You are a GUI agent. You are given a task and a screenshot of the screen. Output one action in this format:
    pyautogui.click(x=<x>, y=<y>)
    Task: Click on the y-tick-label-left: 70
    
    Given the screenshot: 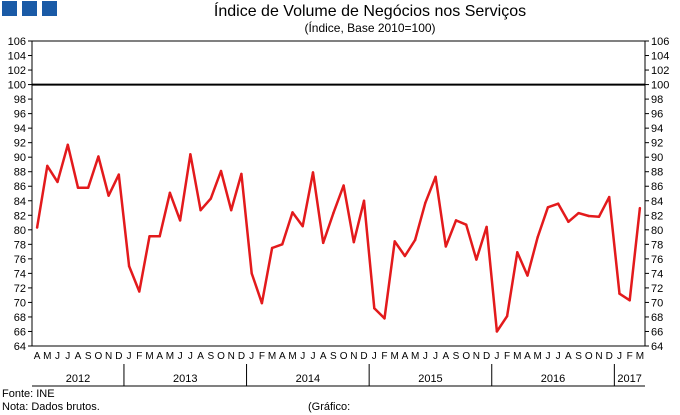 What is the action you would take?
    pyautogui.click(x=20, y=303)
    